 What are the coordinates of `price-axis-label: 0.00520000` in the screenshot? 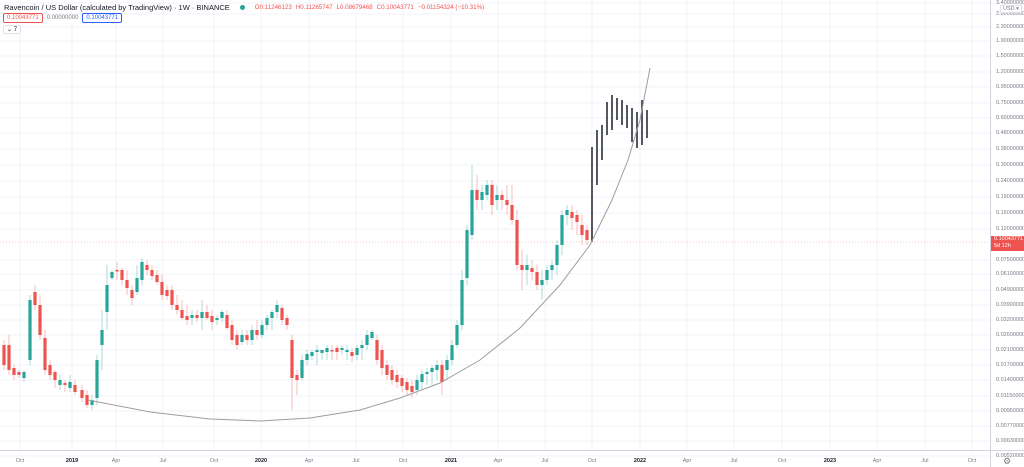 It's located at (1010, 456).